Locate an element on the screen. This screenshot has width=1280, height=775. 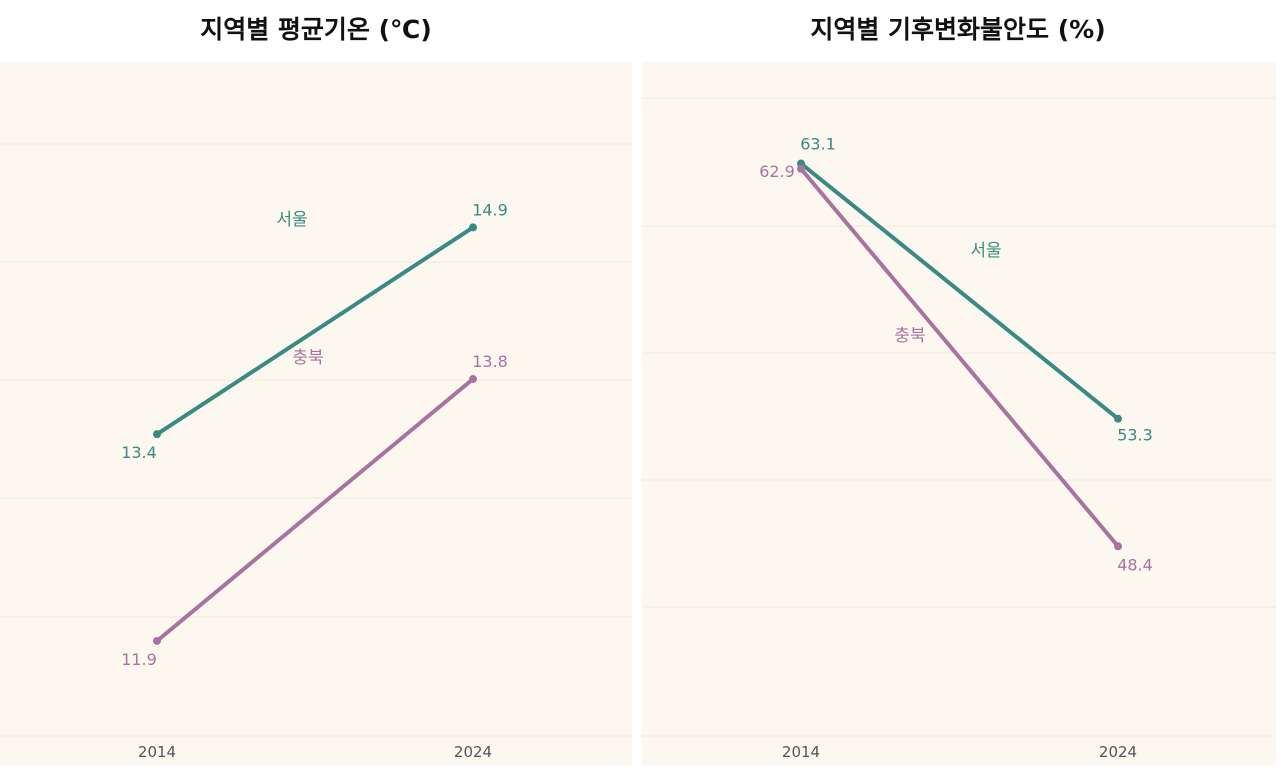
data-label: 11.9 is located at coordinates (139, 659).